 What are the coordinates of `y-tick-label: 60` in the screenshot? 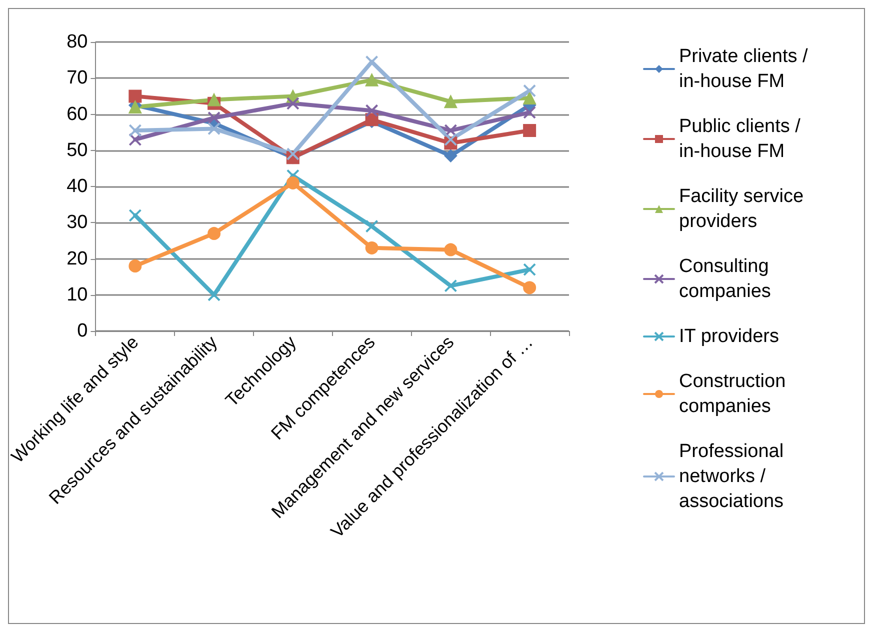 It's located at (77, 114).